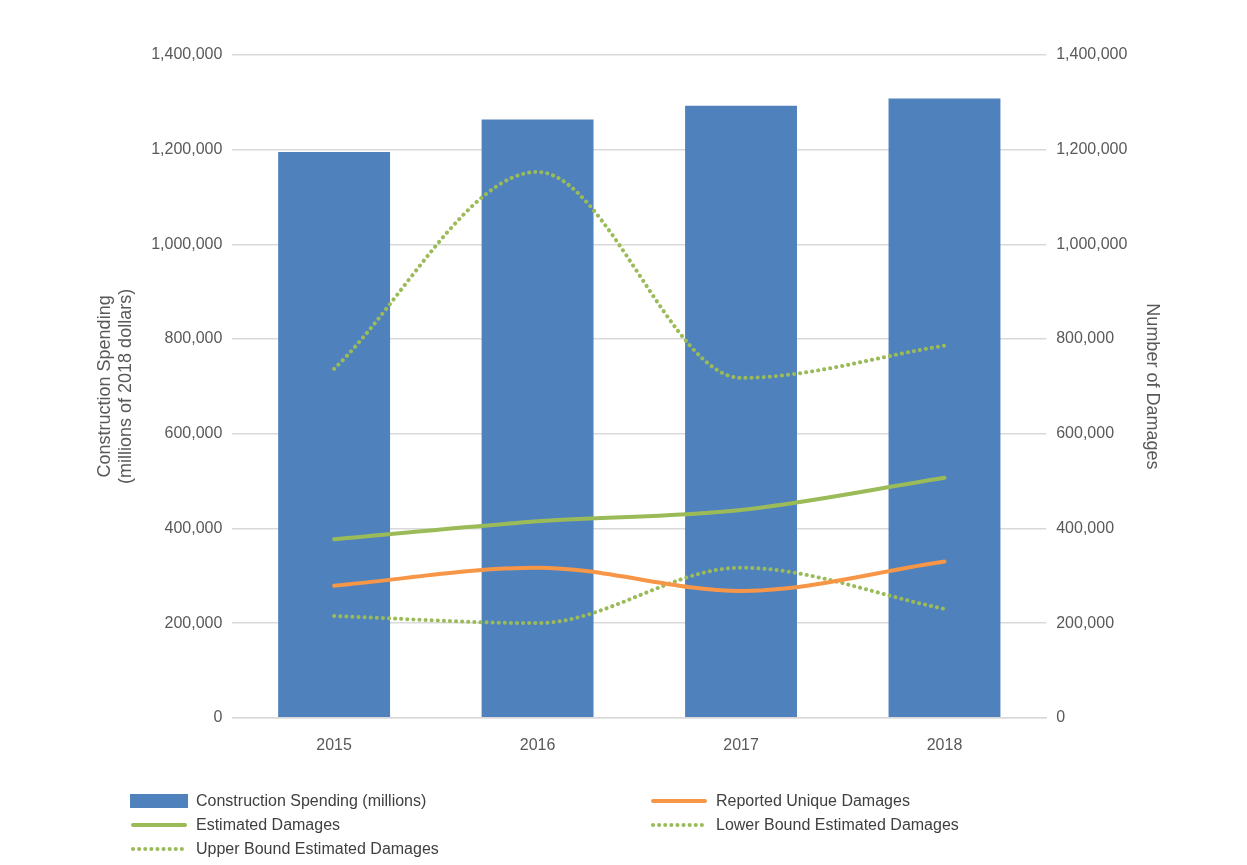  What do you see at coordinates (187, 243) in the screenshot?
I see `y-tick-label: 1,000,000` at bounding box center [187, 243].